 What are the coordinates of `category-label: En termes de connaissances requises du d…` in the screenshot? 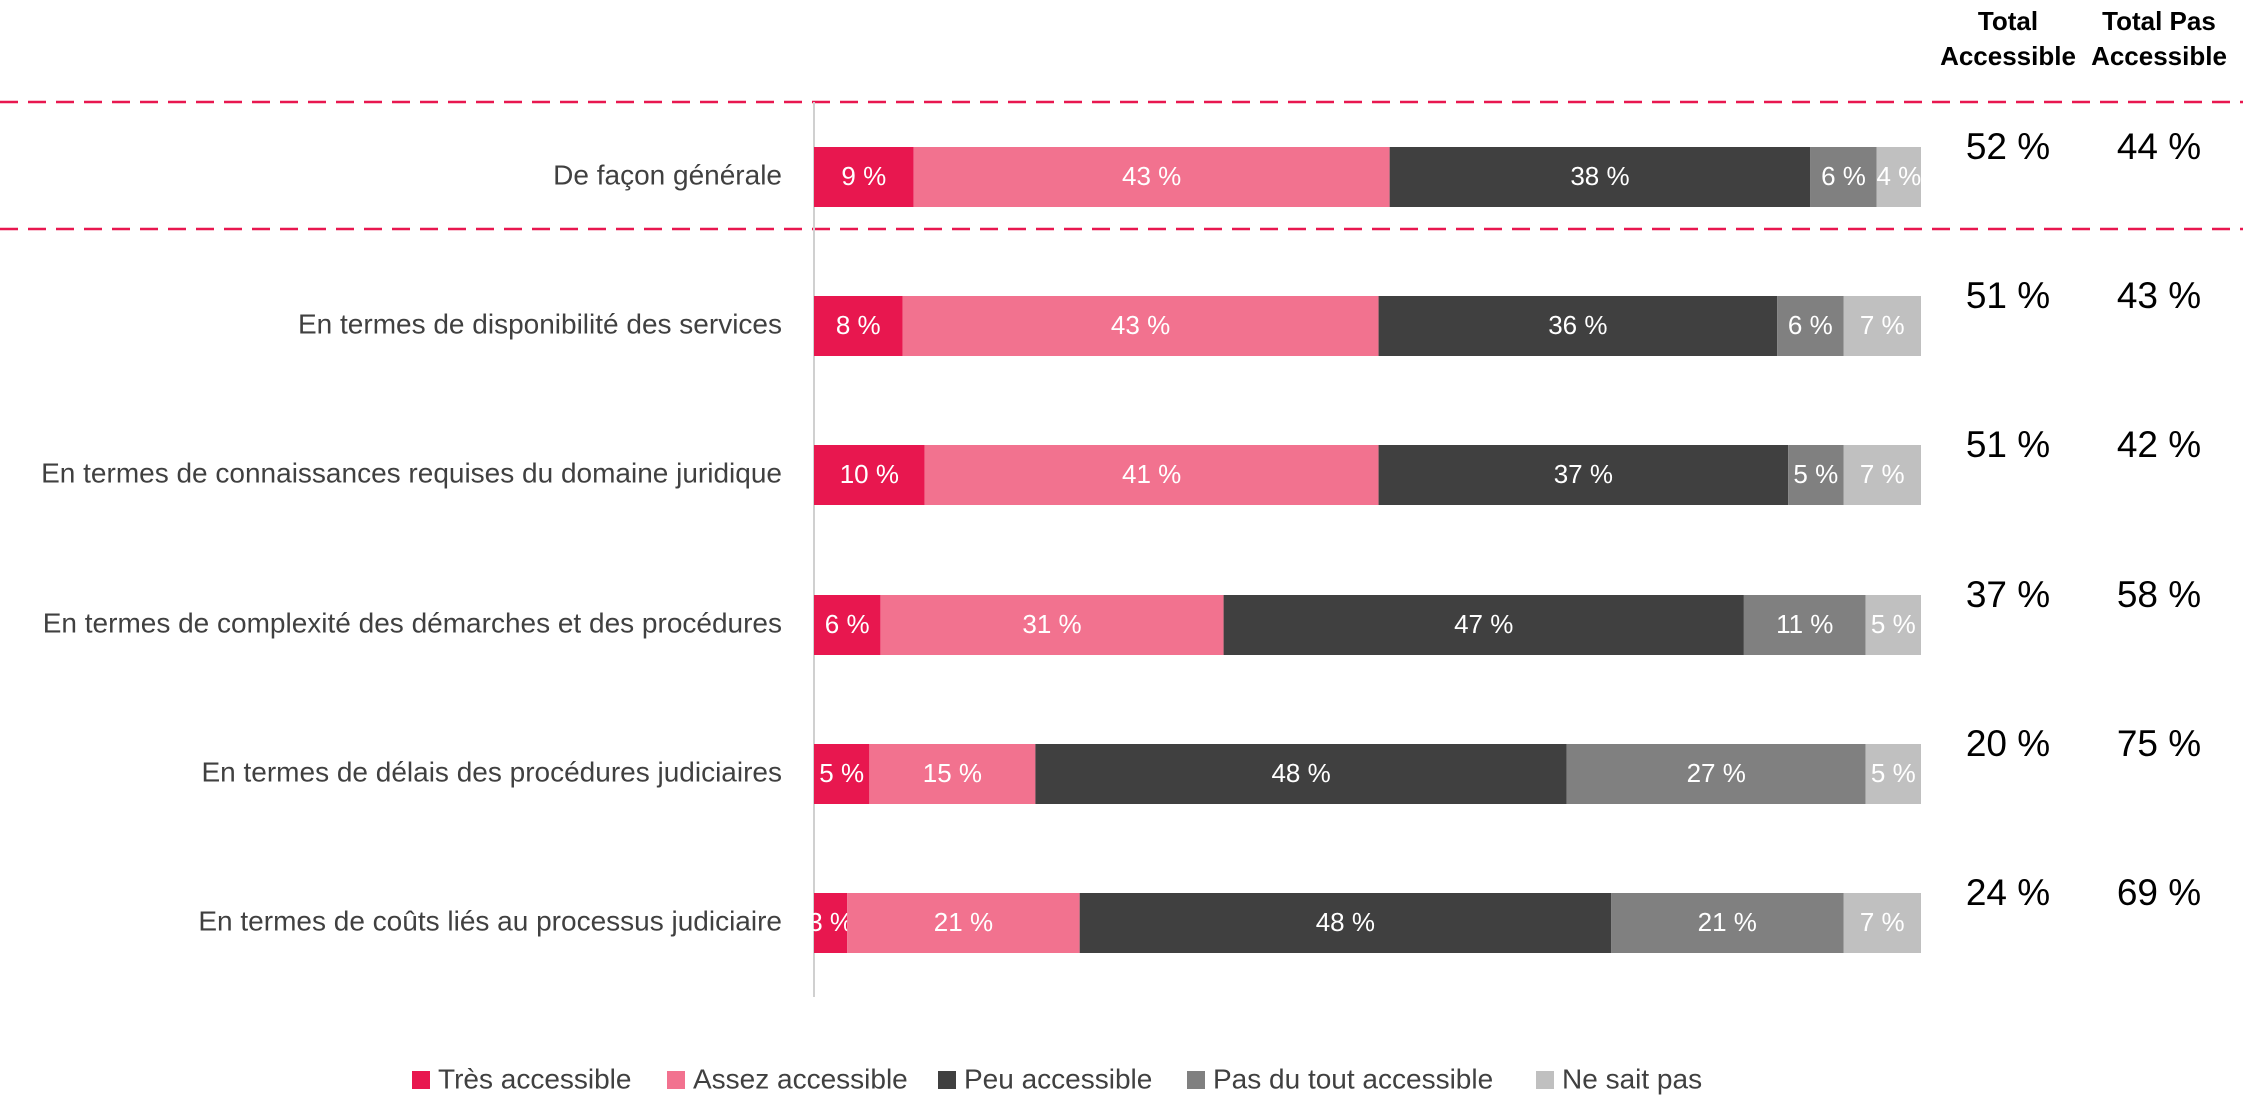 It's located at (411, 472).